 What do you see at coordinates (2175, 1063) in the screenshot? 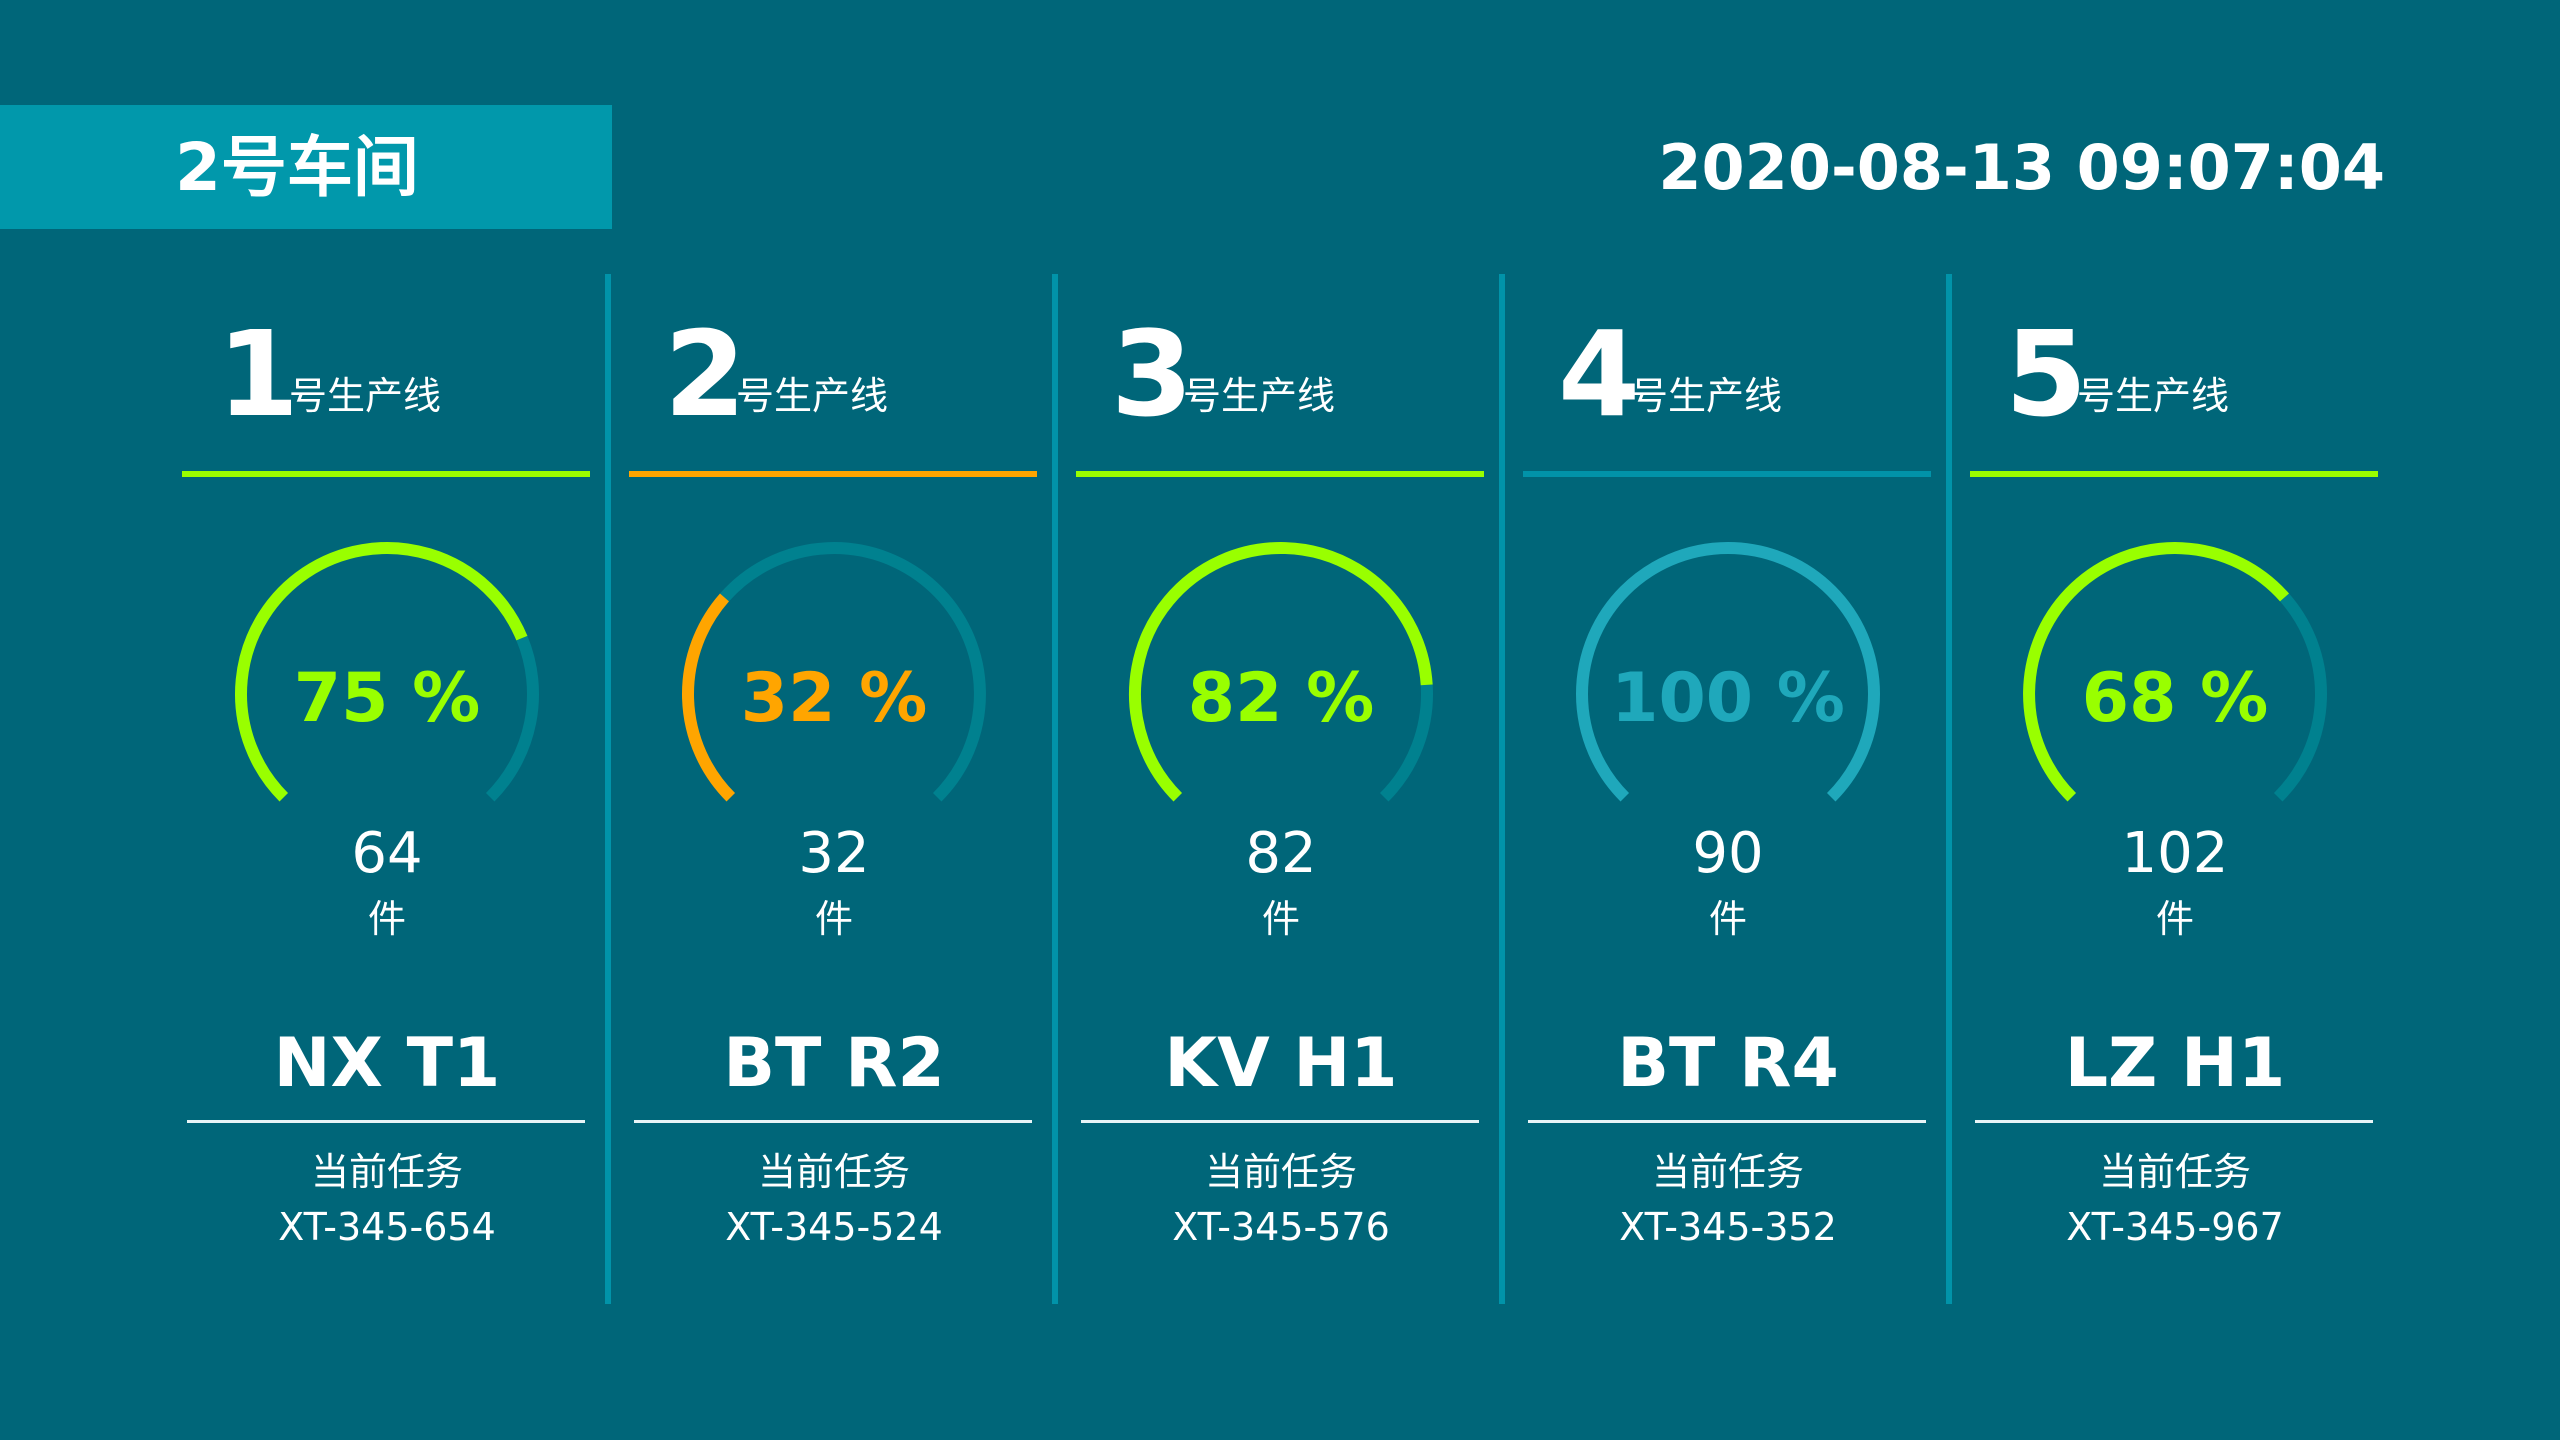
I see `product-name: LZ H1` at bounding box center [2175, 1063].